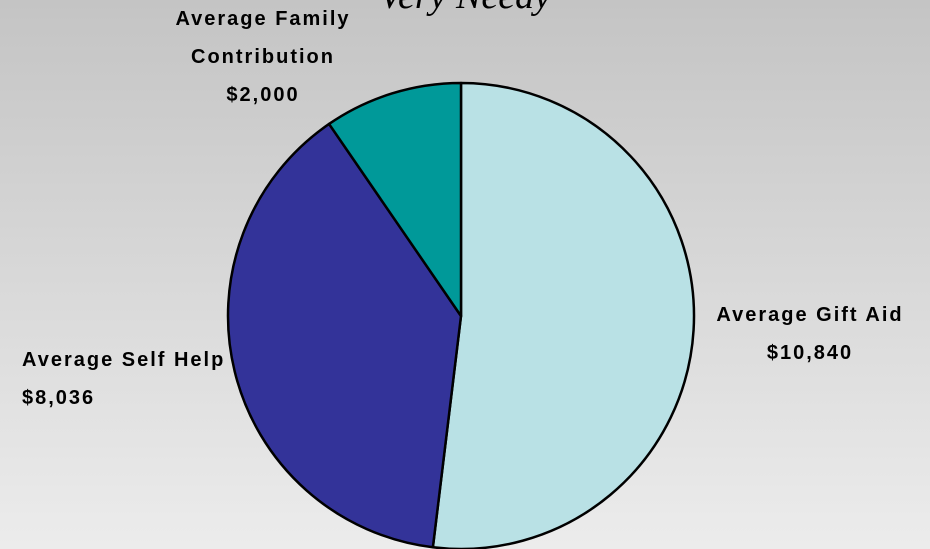 The image size is (930, 549). What do you see at coordinates (395, 199) in the screenshot?
I see `pie-slice` at bounding box center [395, 199].